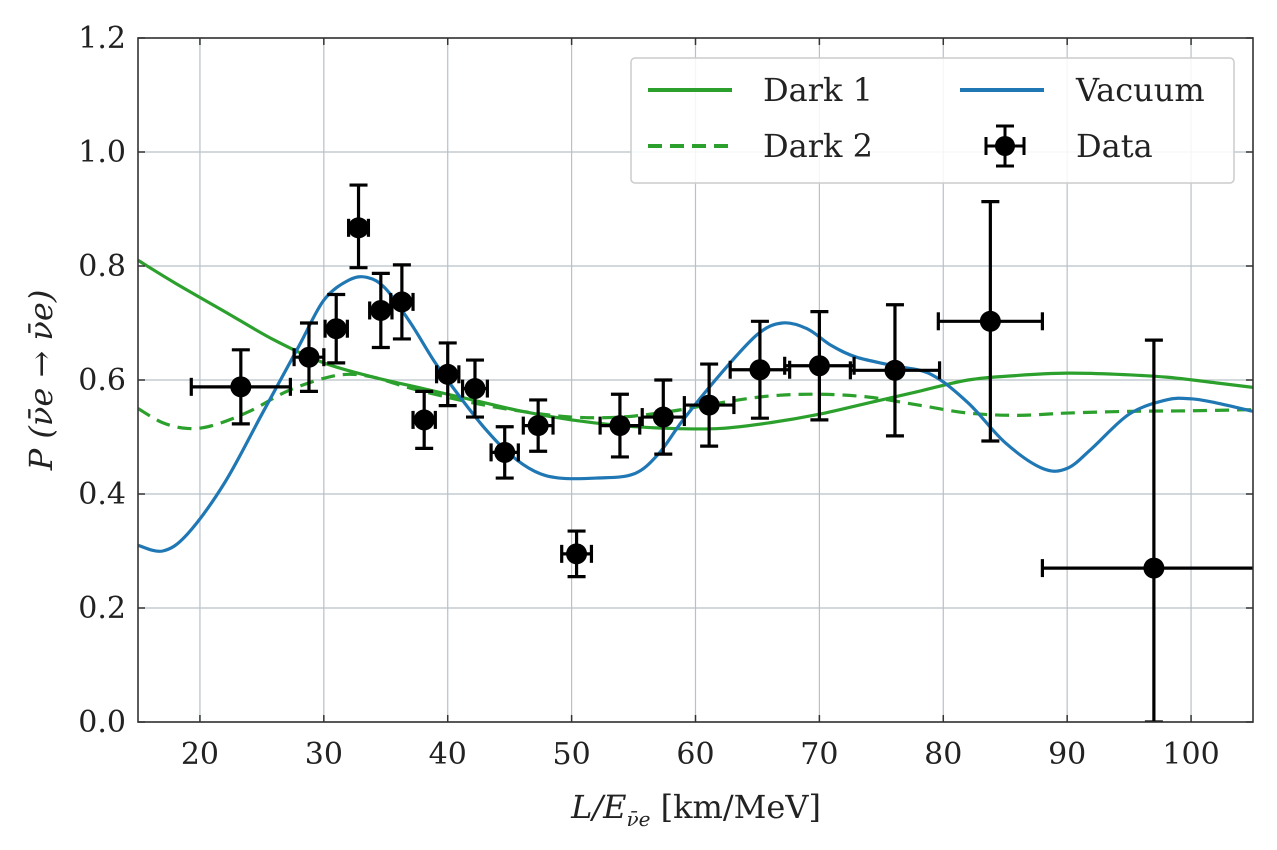 Image resolution: width=1277 pixels, height=850 pixels. Describe the element at coordinates (102, 608) in the screenshot. I see `y-tick-label: 0.2` at that location.